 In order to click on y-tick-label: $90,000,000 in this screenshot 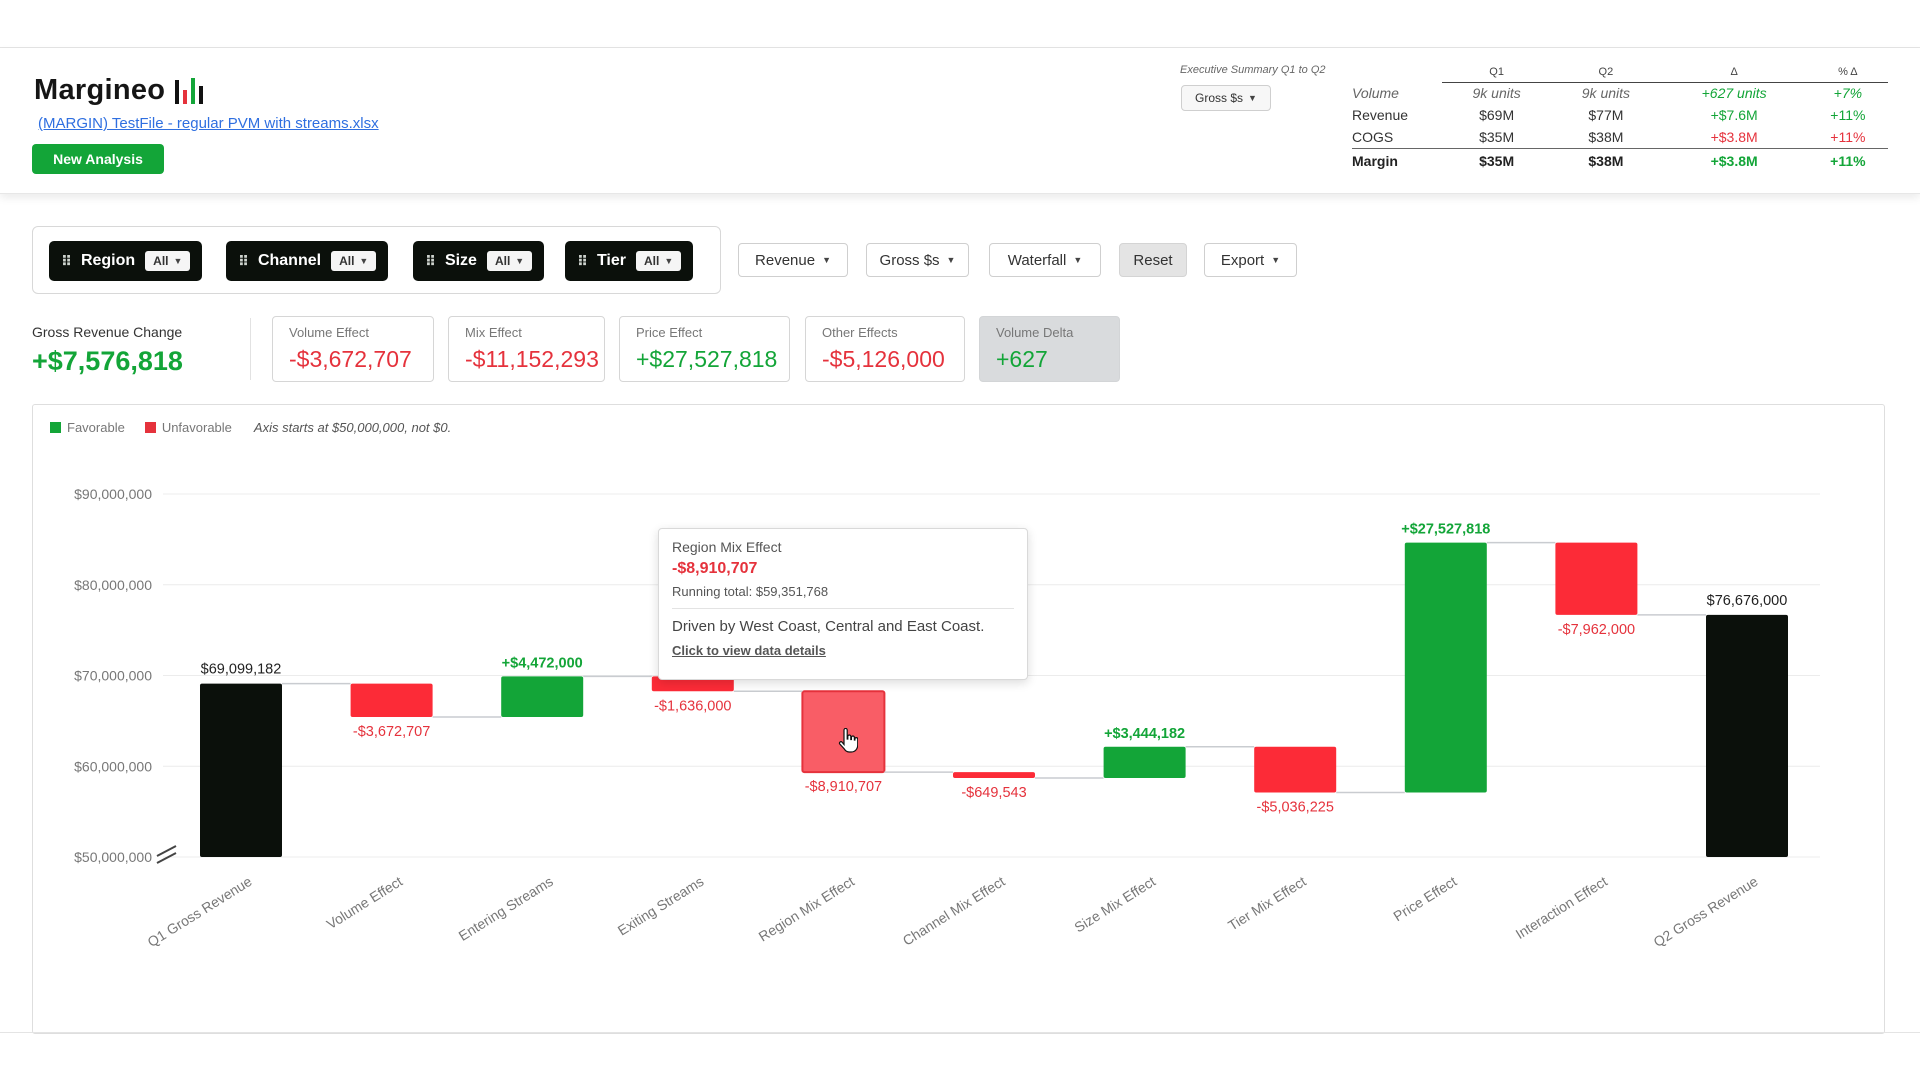, I will do `click(113, 494)`.